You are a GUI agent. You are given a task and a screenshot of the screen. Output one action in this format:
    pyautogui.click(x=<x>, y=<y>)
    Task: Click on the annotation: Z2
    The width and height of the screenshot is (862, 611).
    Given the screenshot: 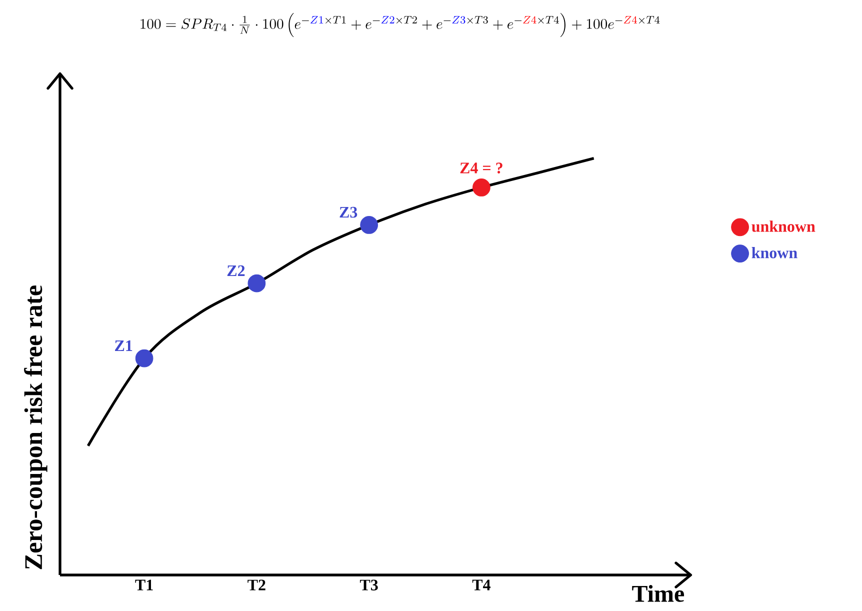 What is the action you would take?
    pyautogui.click(x=236, y=270)
    